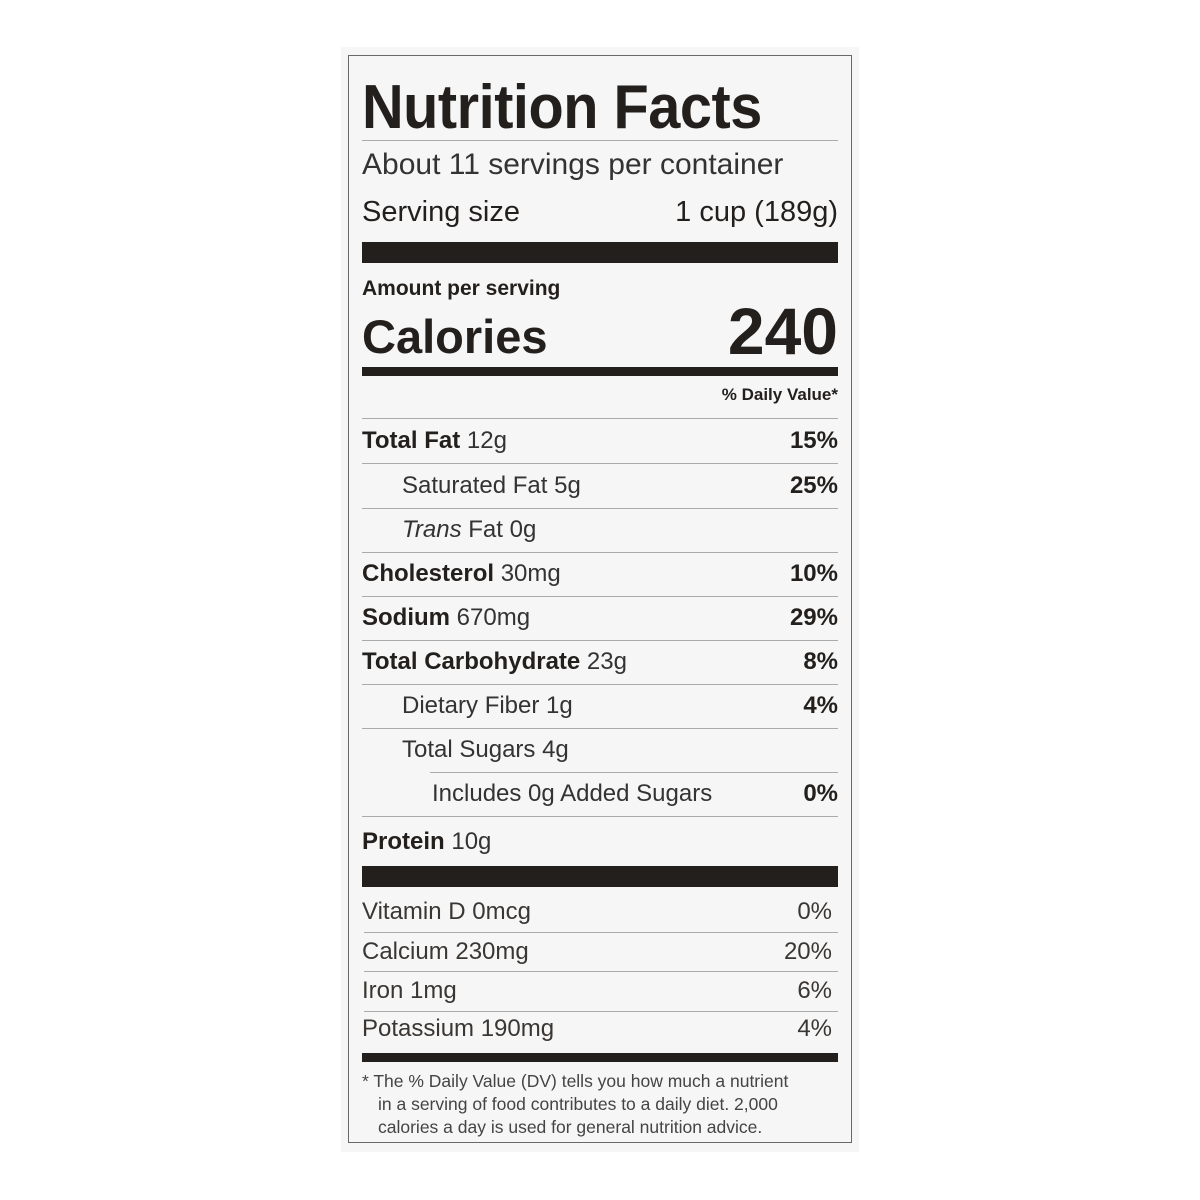 Image resolution: width=1200 pixels, height=1200 pixels. What do you see at coordinates (600, 706) in the screenshot?
I see `nutrient-row-dietary-fiber: Dietary Fiber 1g 4%` at bounding box center [600, 706].